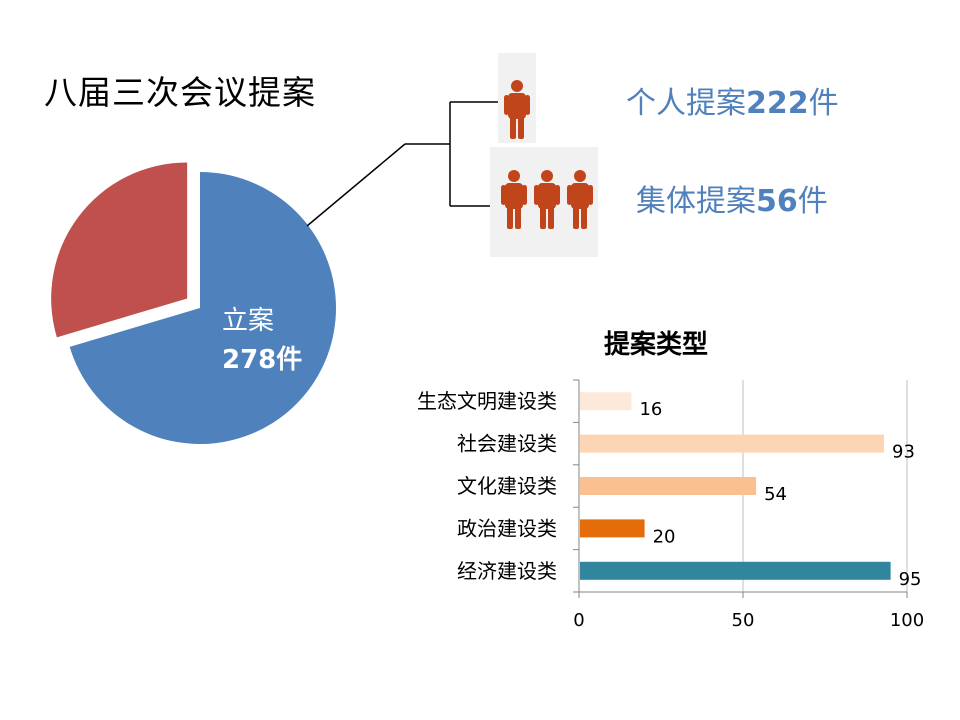  I want to click on data-label: 54, so click(775, 494).